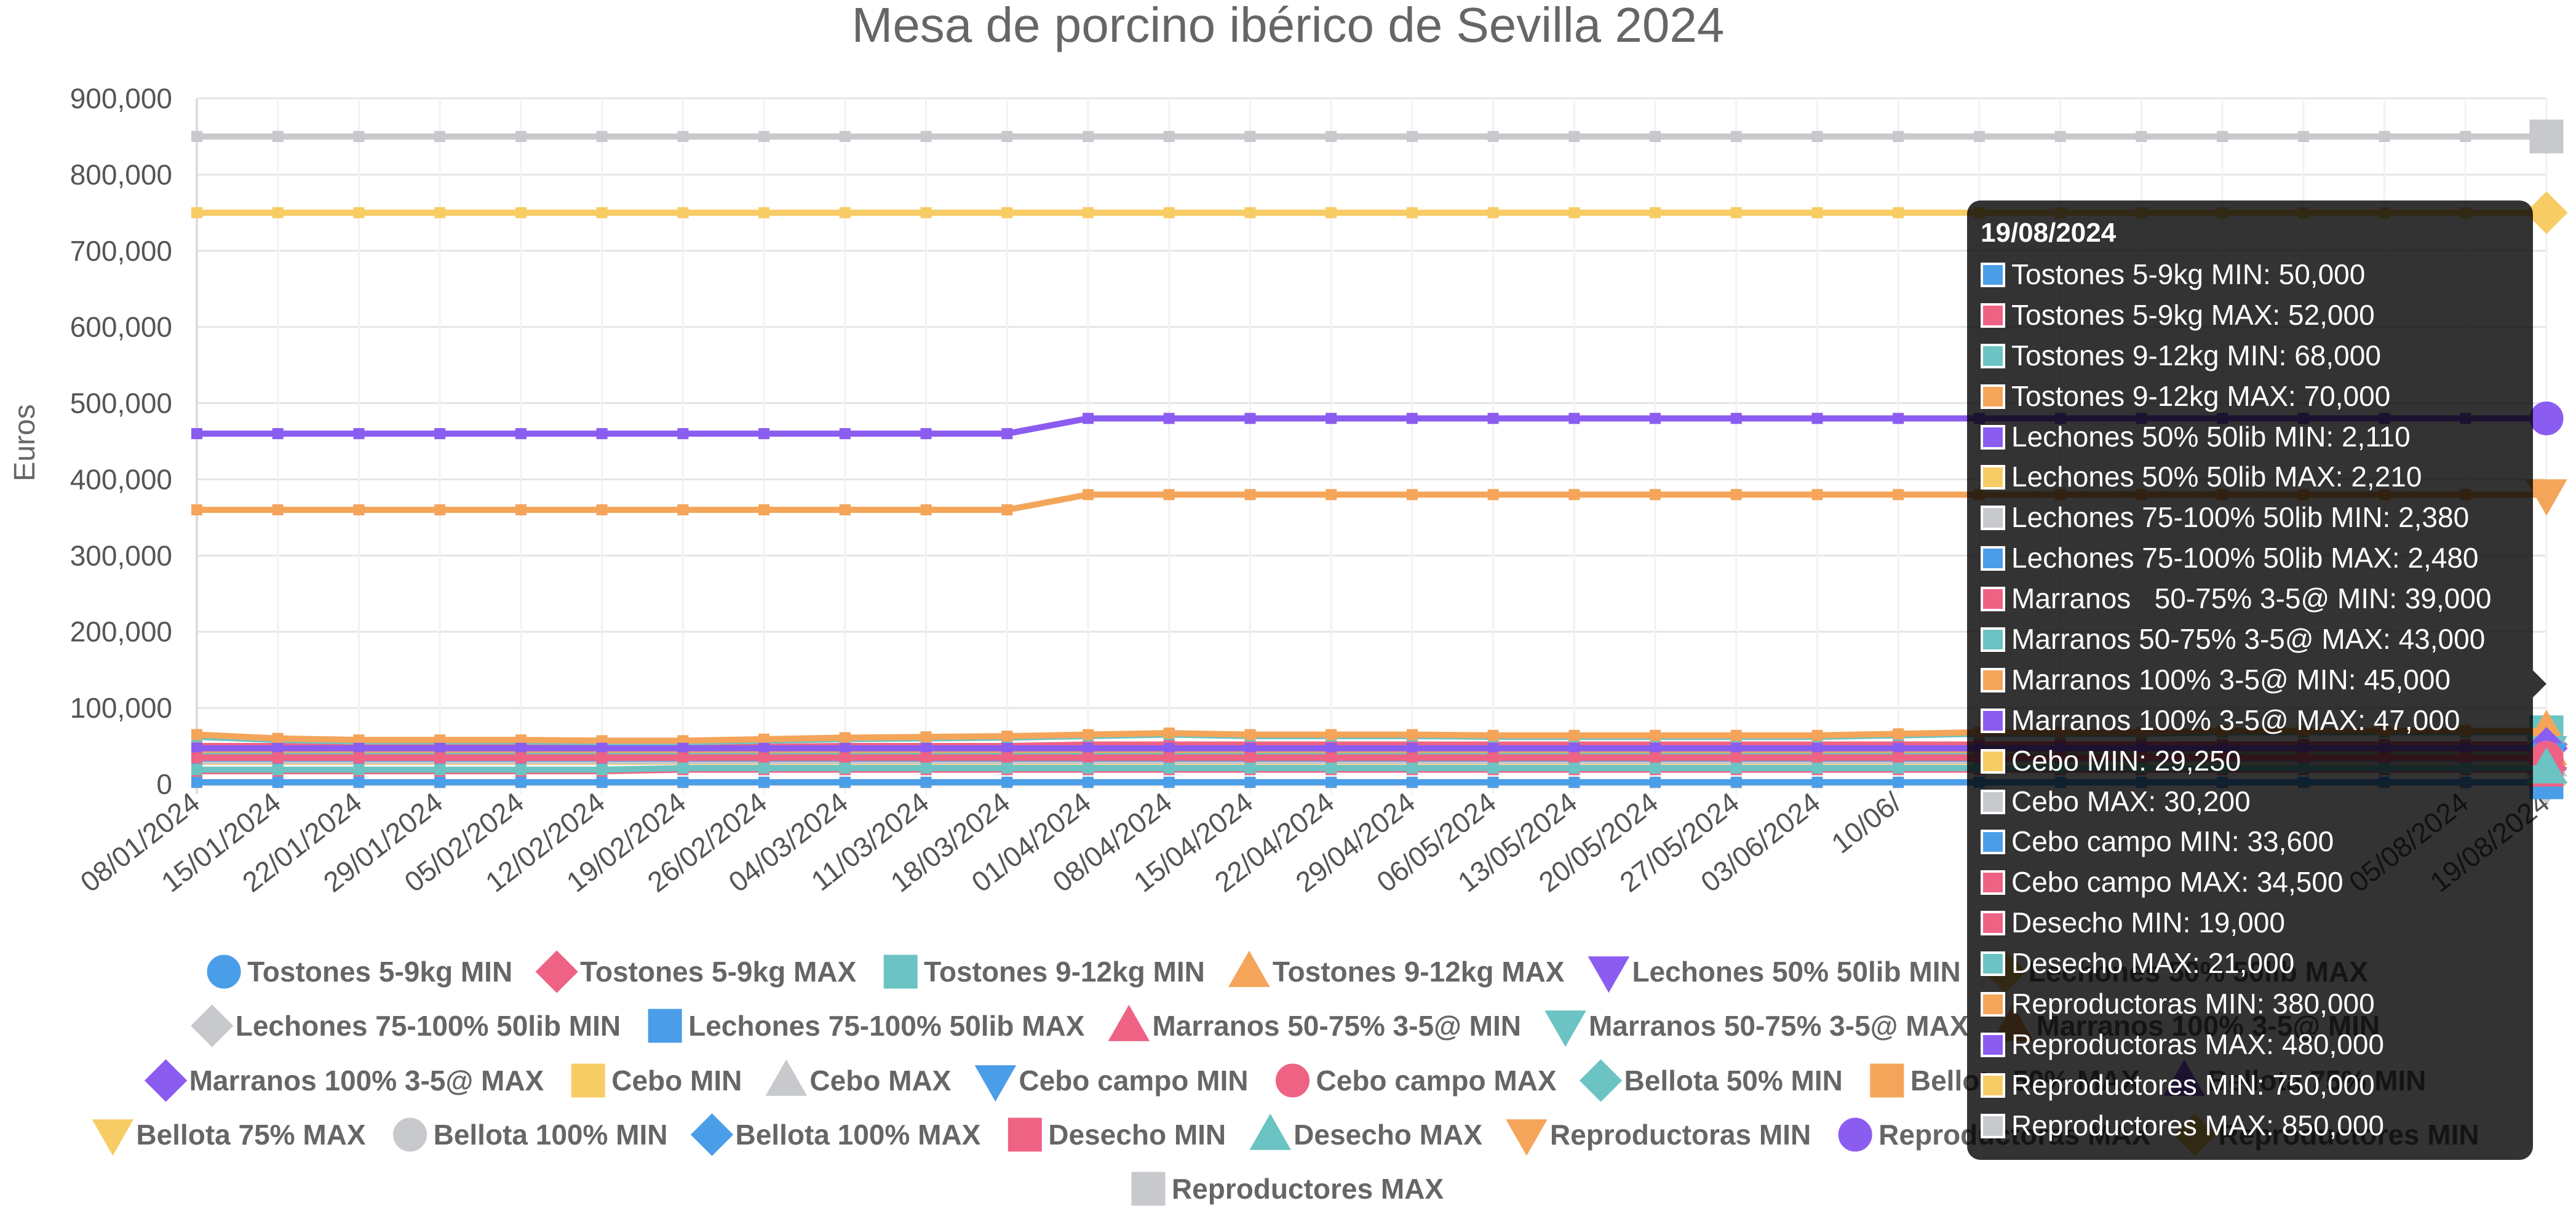  Describe the element at coordinates (858, 1078) in the screenshot. I see `legend-item-cebo-max: Cebo MAX` at that location.